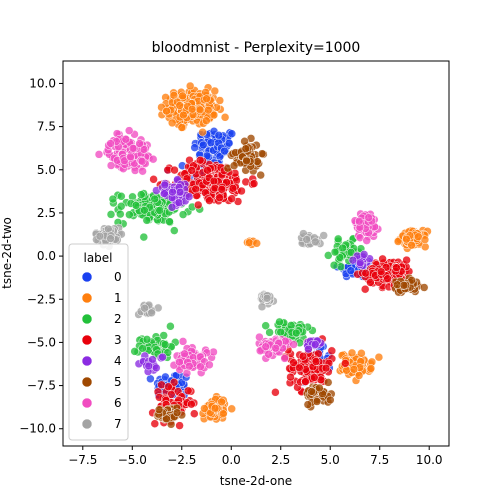 Image resolution: width=500 pixels, height=500 pixels. I want to click on legend-label-2: 2, so click(118, 319).